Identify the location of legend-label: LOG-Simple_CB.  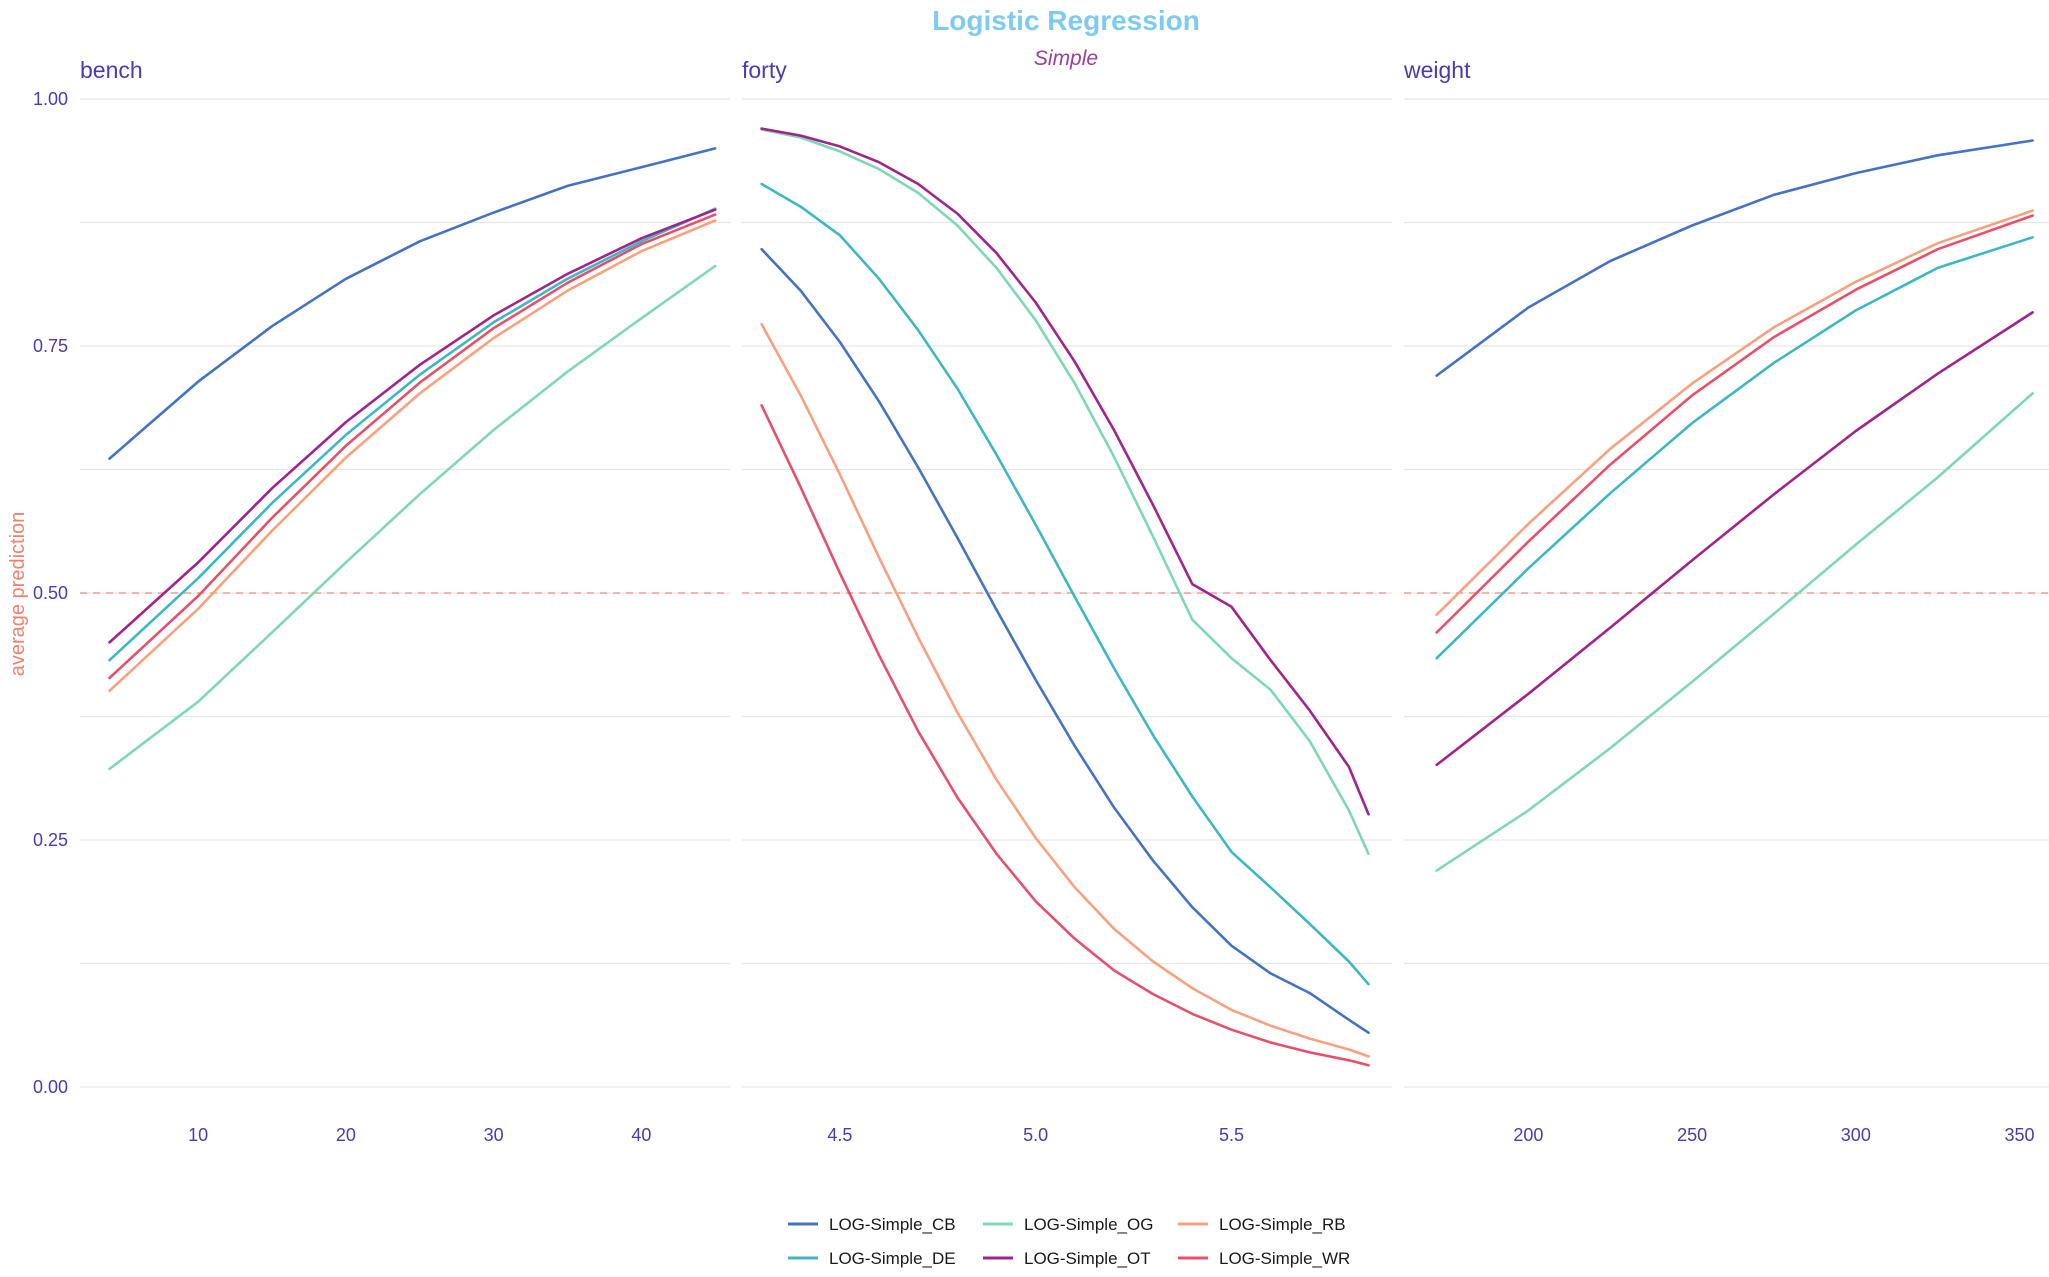
(892, 1224).